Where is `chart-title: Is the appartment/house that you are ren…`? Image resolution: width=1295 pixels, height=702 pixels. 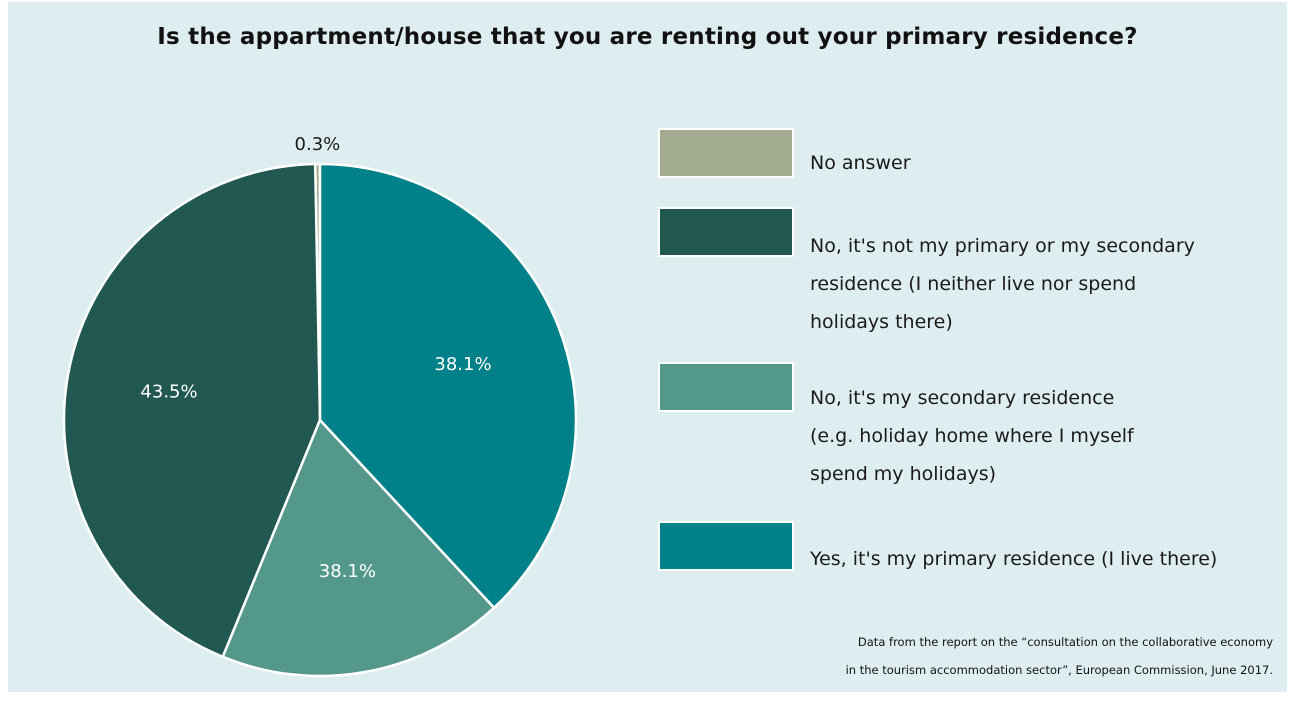 chart-title: Is the appartment/house that you are ren… is located at coordinates (647, 37).